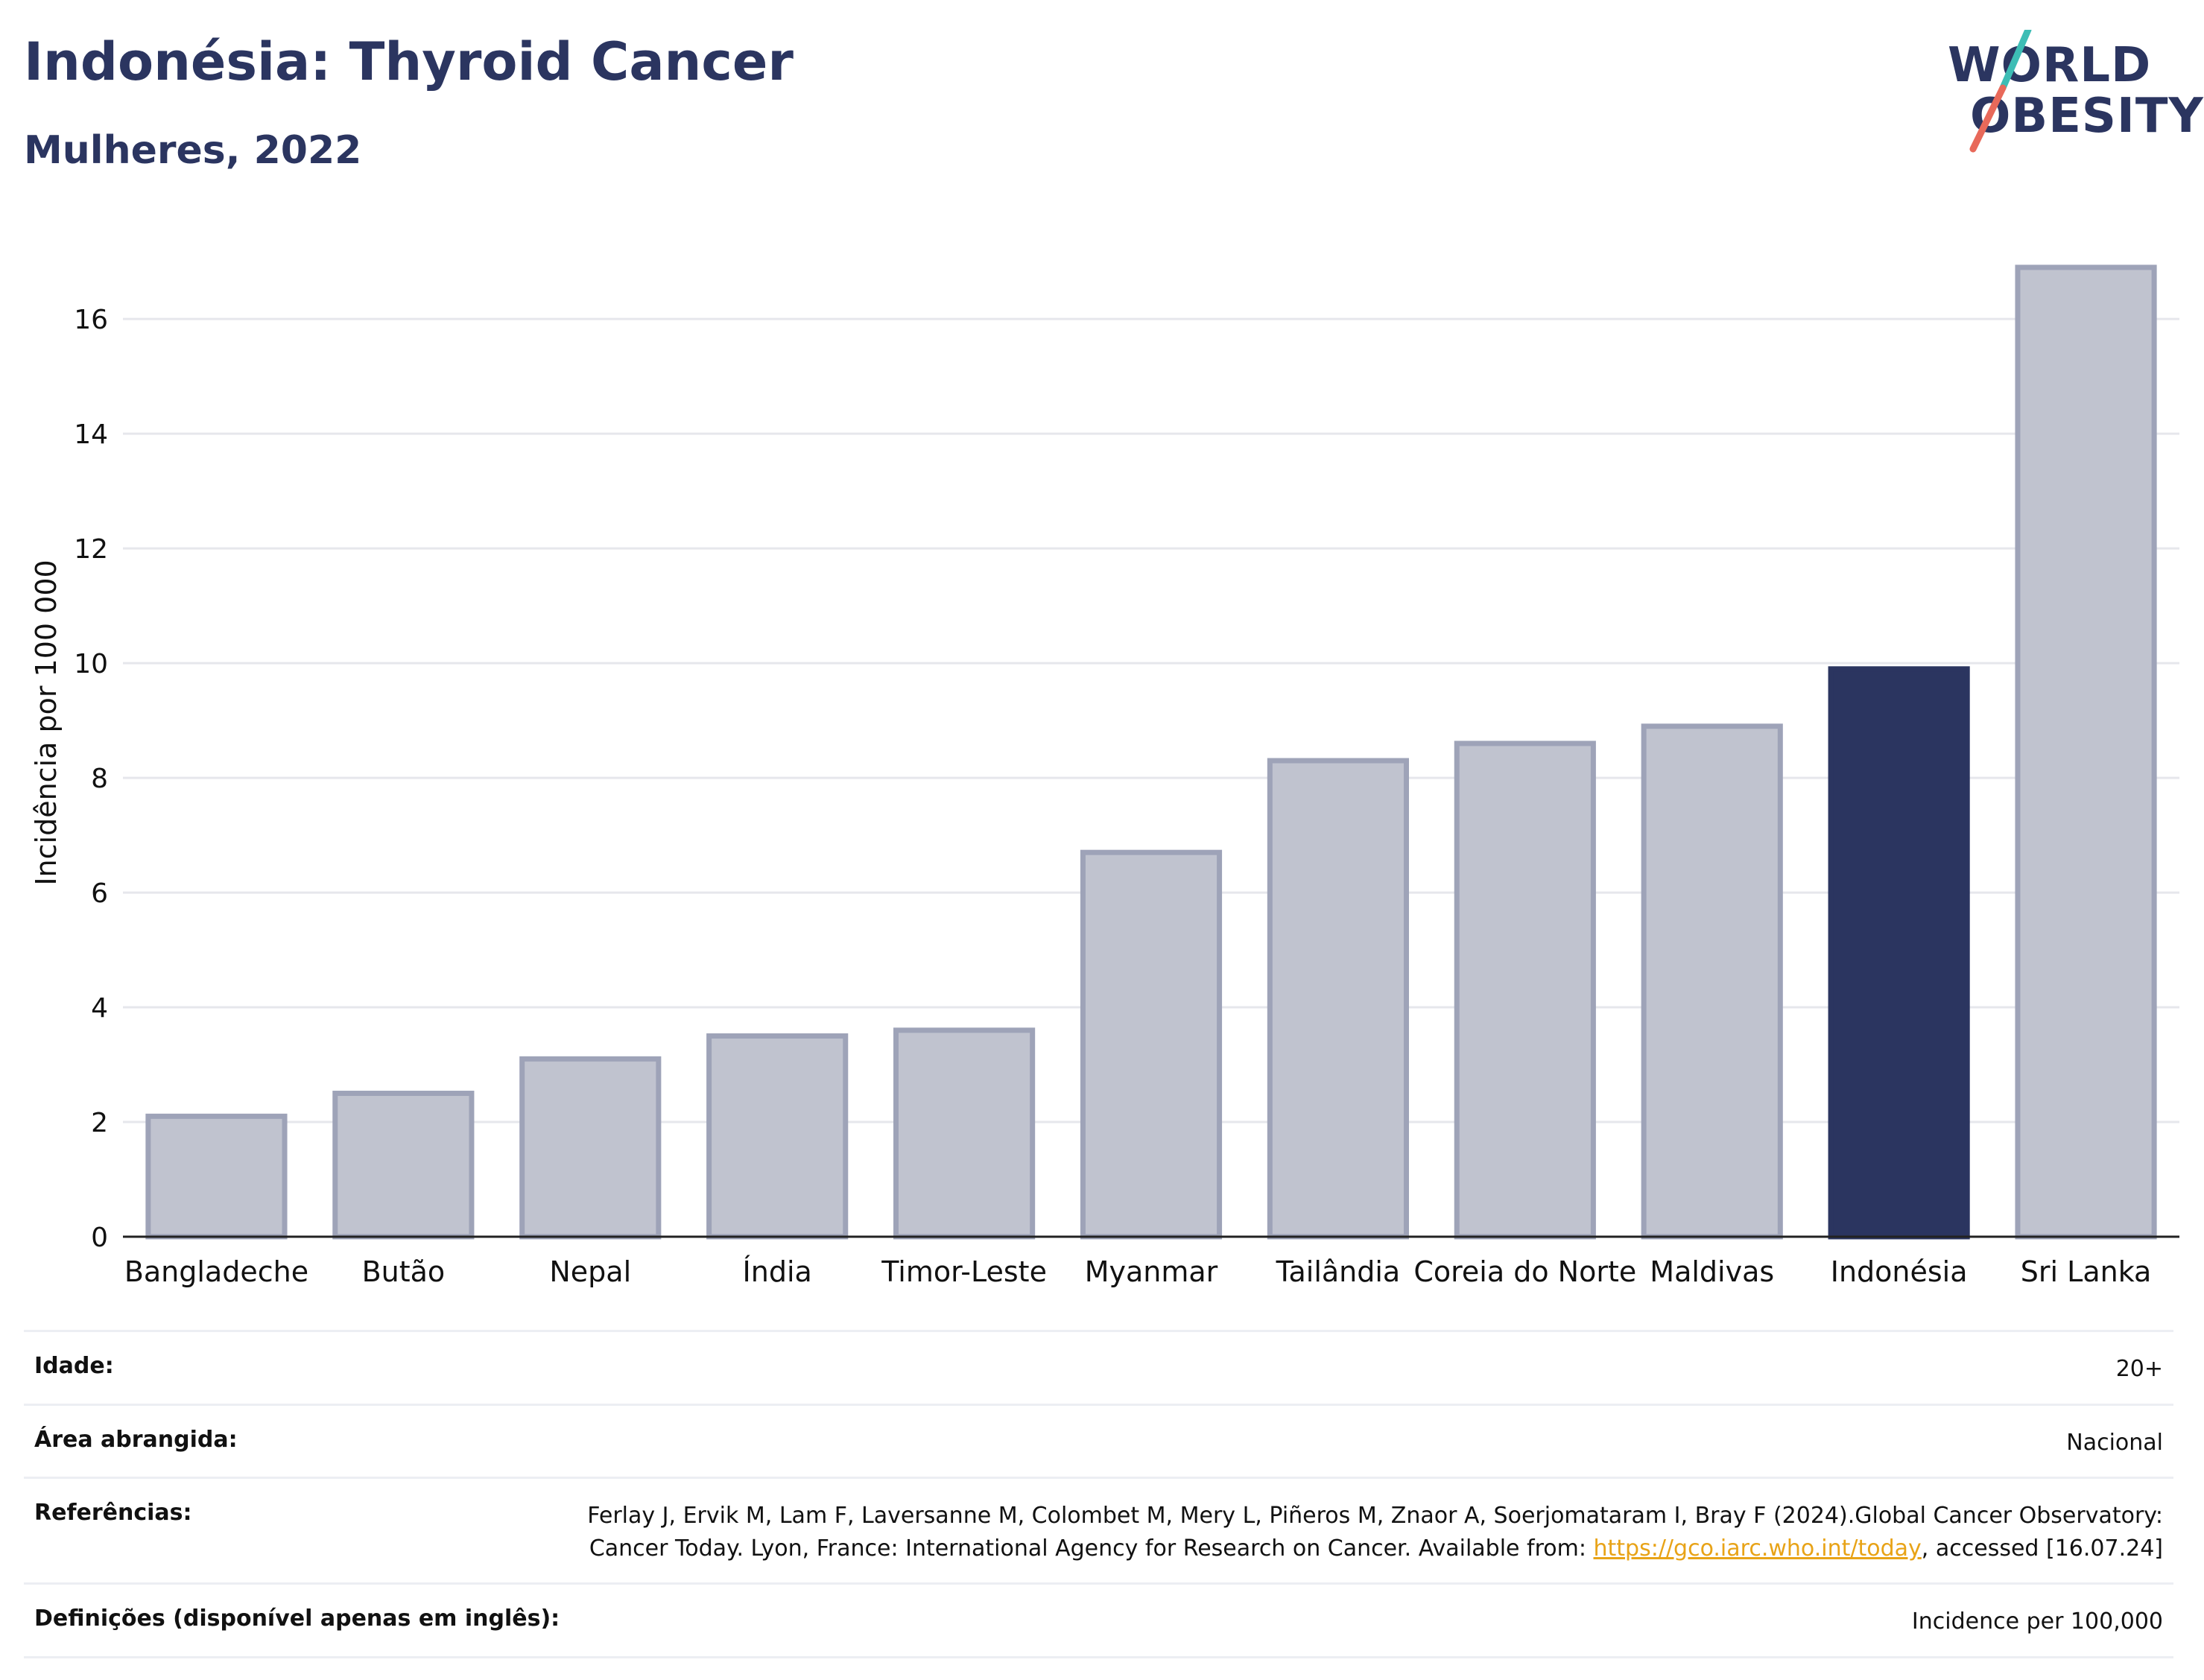 The image size is (2204, 1680). What do you see at coordinates (2086, 752) in the screenshot?
I see `bar-sri-lanka` at bounding box center [2086, 752].